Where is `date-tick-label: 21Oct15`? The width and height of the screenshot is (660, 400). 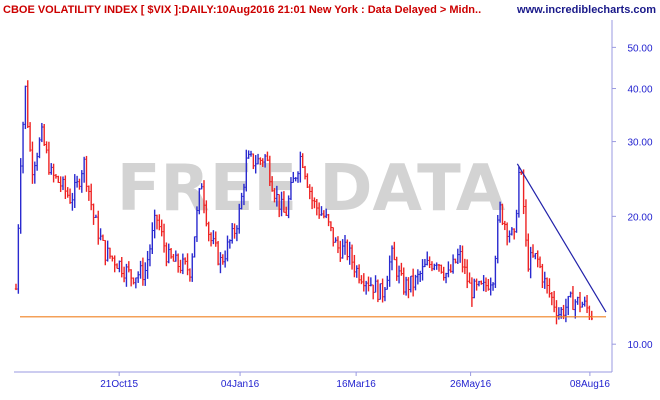 date-tick-label: 21Oct15 is located at coordinates (119, 384).